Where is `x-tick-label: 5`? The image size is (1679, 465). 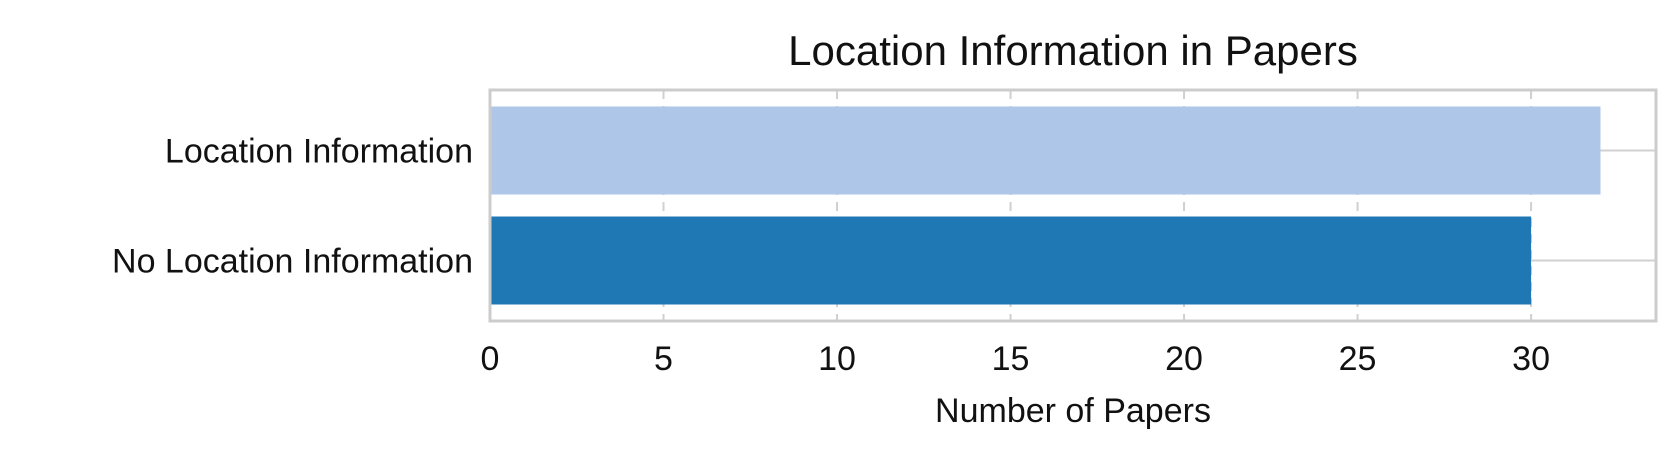 x-tick-label: 5 is located at coordinates (663, 359).